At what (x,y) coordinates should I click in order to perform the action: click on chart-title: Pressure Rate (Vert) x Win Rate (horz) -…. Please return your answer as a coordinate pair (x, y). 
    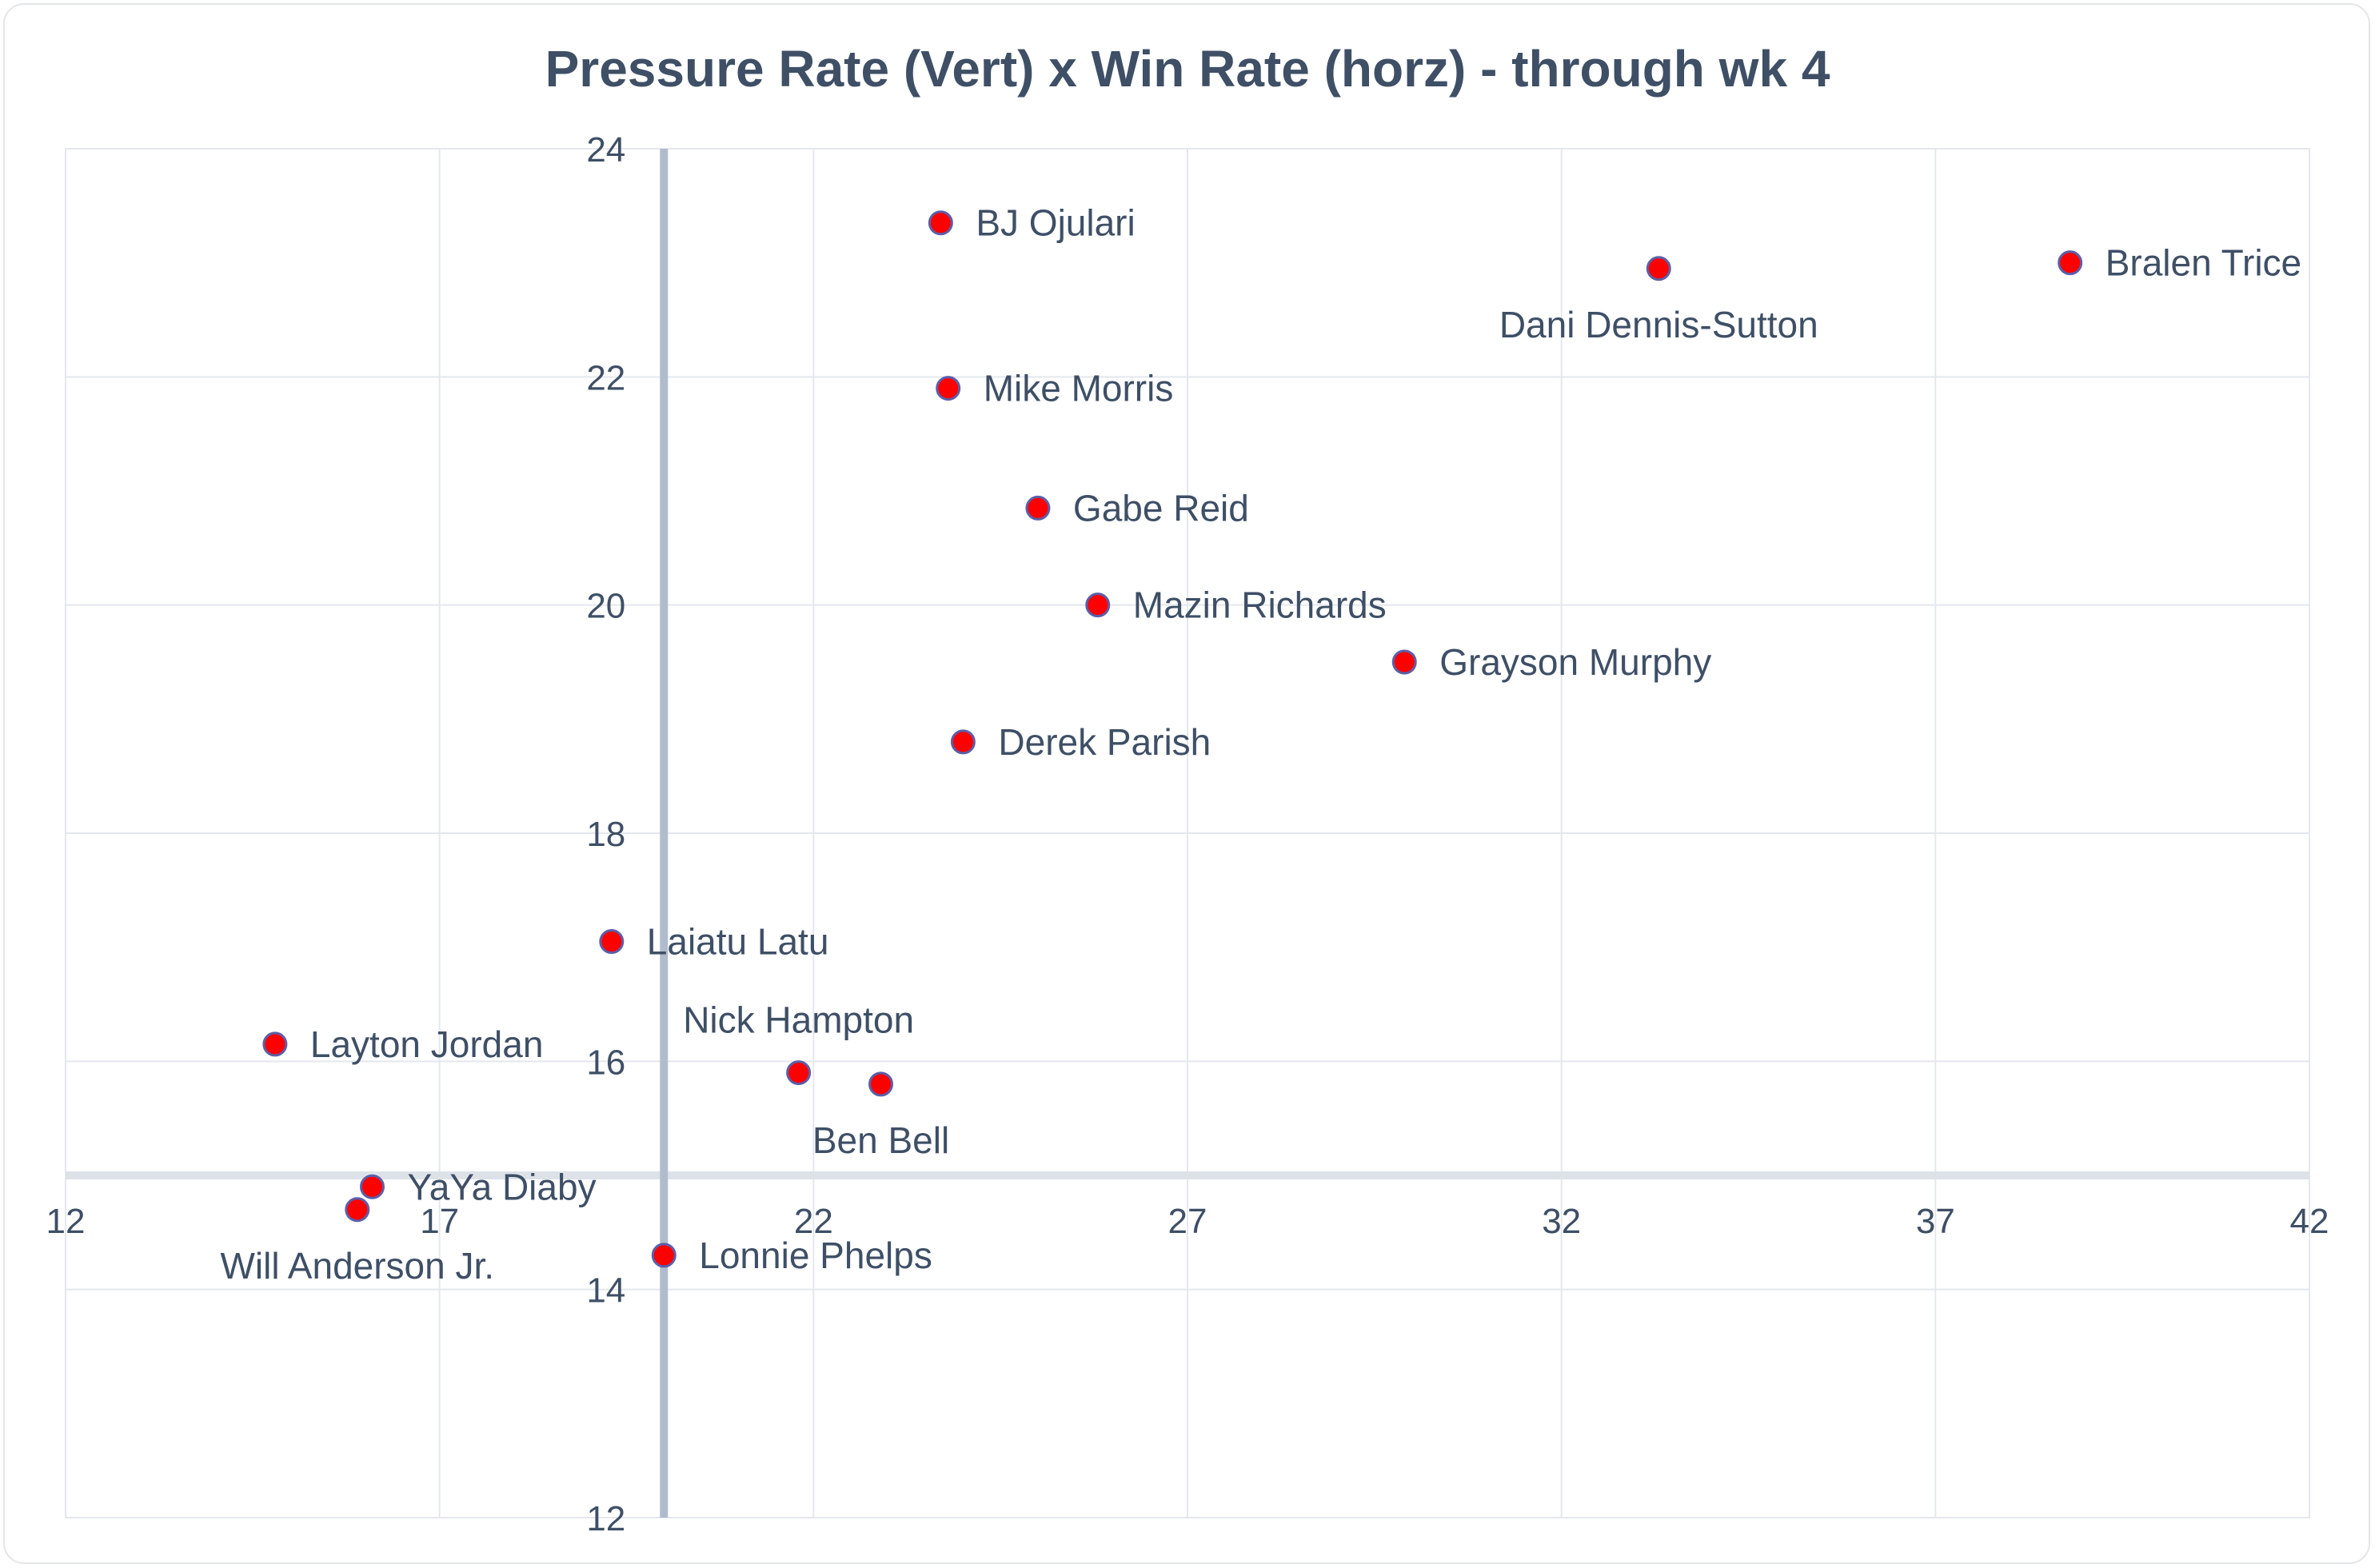
    Looking at the image, I should click on (1187, 69).